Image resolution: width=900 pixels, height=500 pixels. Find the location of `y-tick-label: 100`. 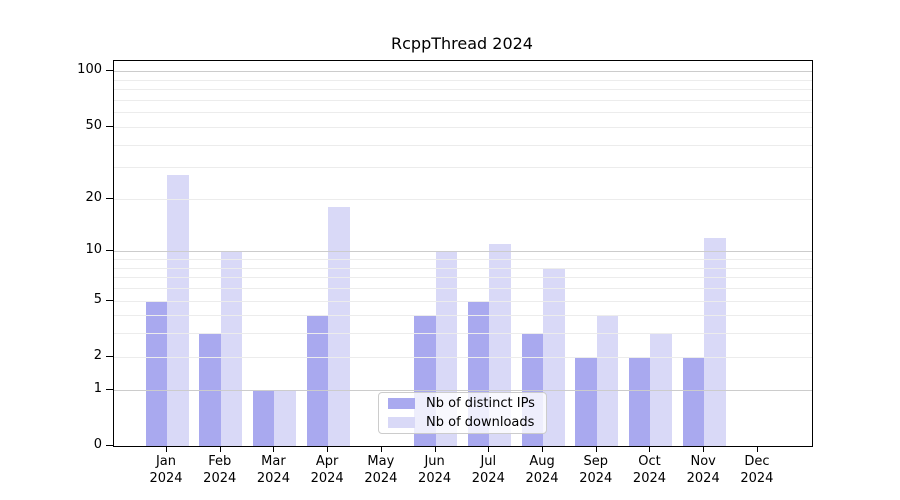

y-tick-label: 100 is located at coordinates (89, 70).